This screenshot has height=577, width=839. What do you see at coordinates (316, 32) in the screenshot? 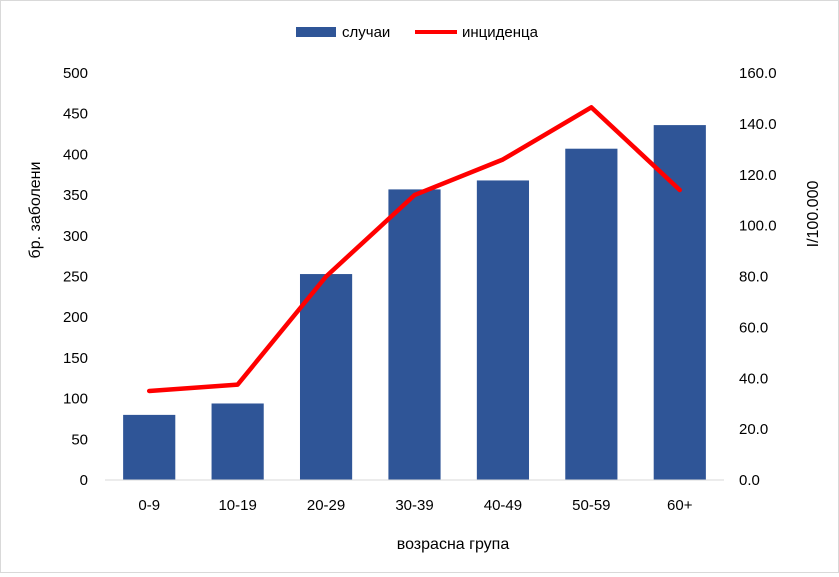
I see `legend-bar-swatch` at bounding box center [316, 32].